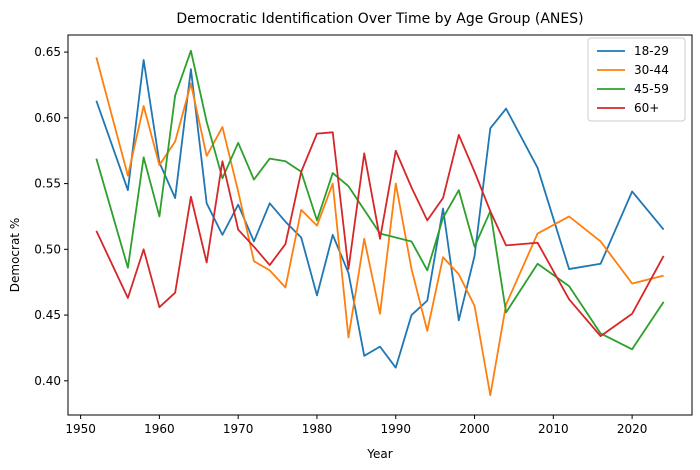  What do you see at coordinates (553, 429) in the screenshot?
I see `x-tick-label: 2010` at bounding box center [553, 429].